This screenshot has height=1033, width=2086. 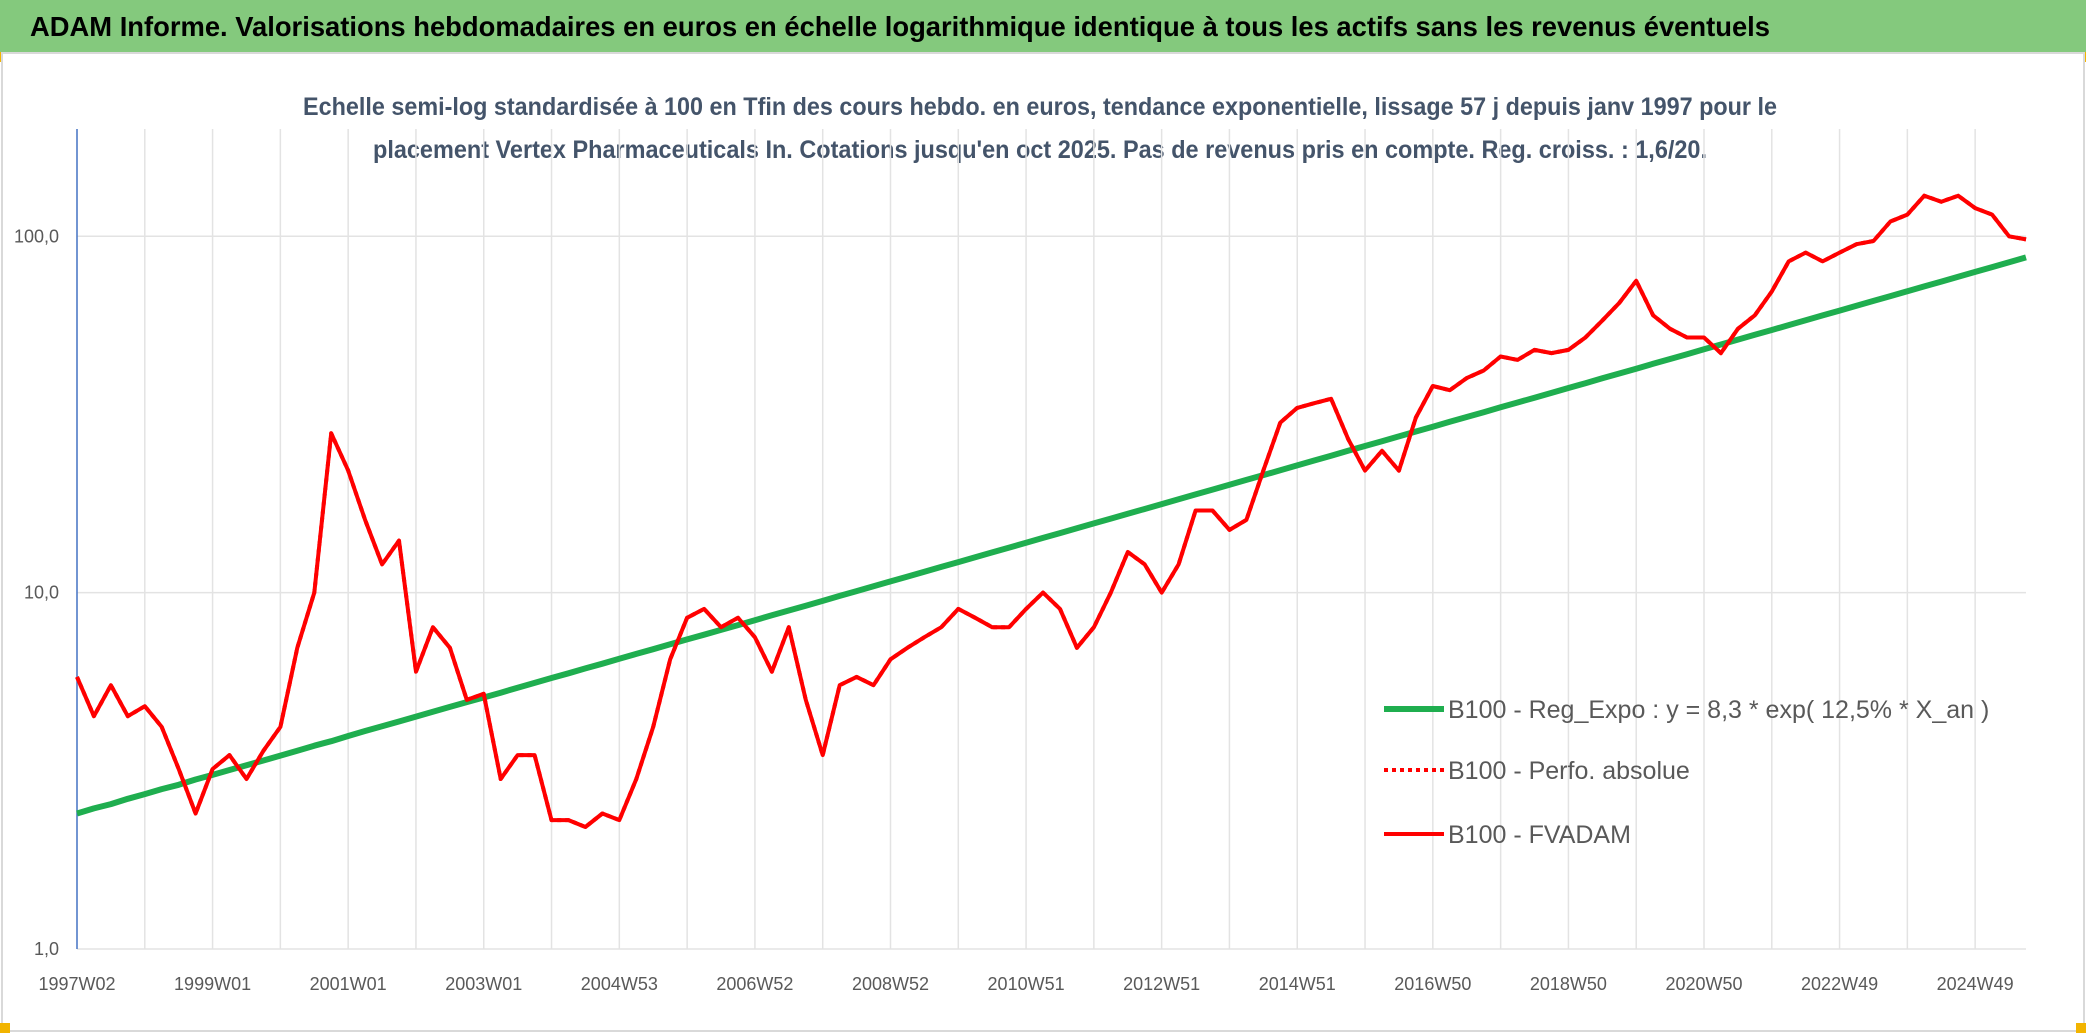 What do you see at coordinates (46, 949) in the screenshot?
I see `y-tick-label: 1,0` at bounding box center [46, 949].